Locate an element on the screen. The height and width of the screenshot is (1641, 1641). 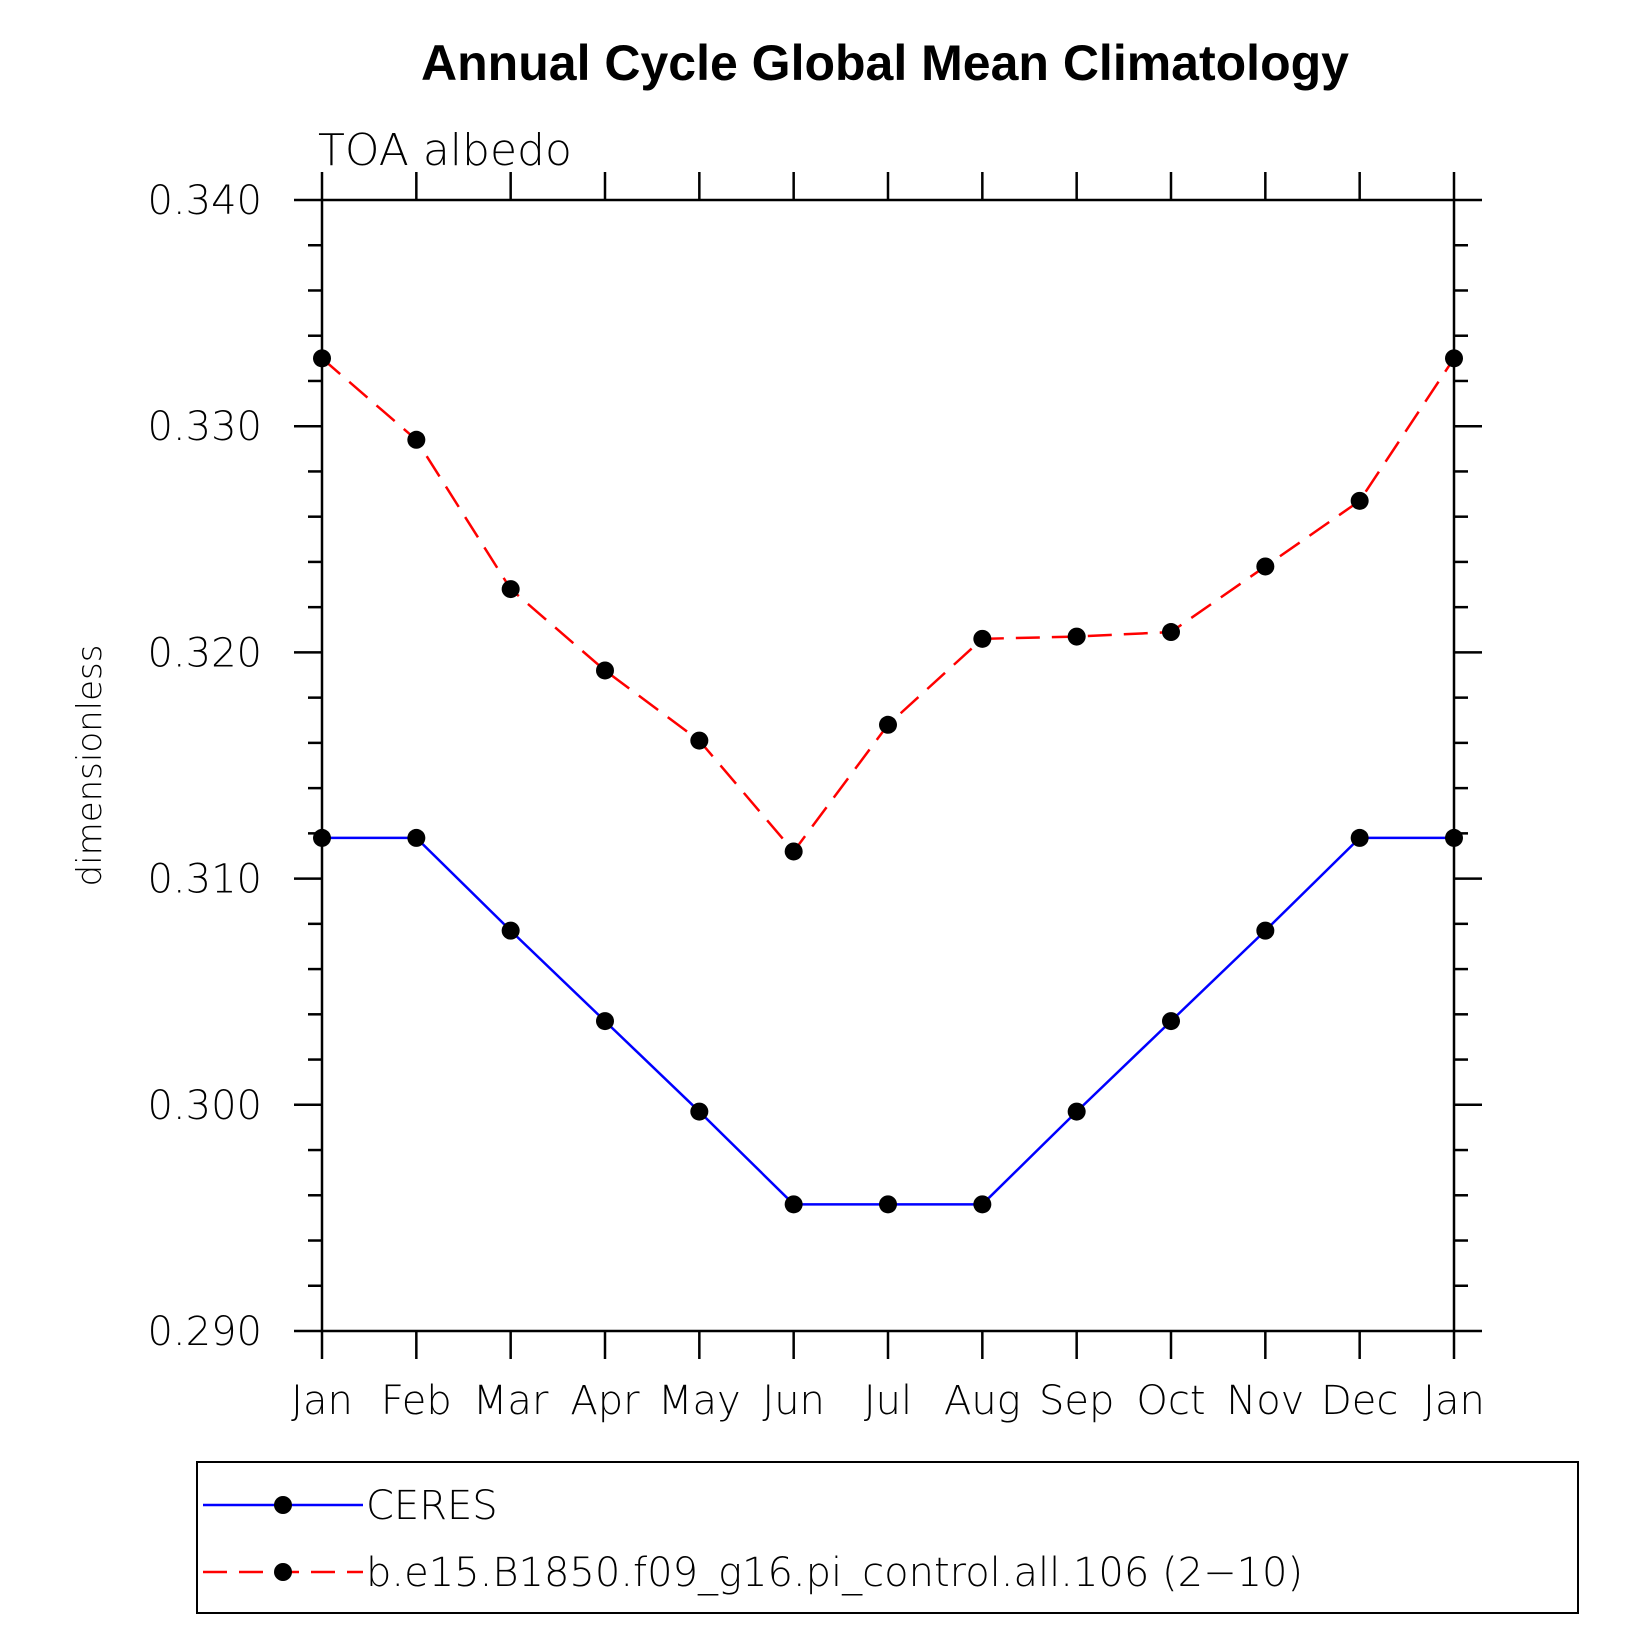
x-tick-labels: Jan Feb Mar Apr May Jun Jul Aug Sep Oct Nov Dec Jan is located at coordinates (888, 1401).